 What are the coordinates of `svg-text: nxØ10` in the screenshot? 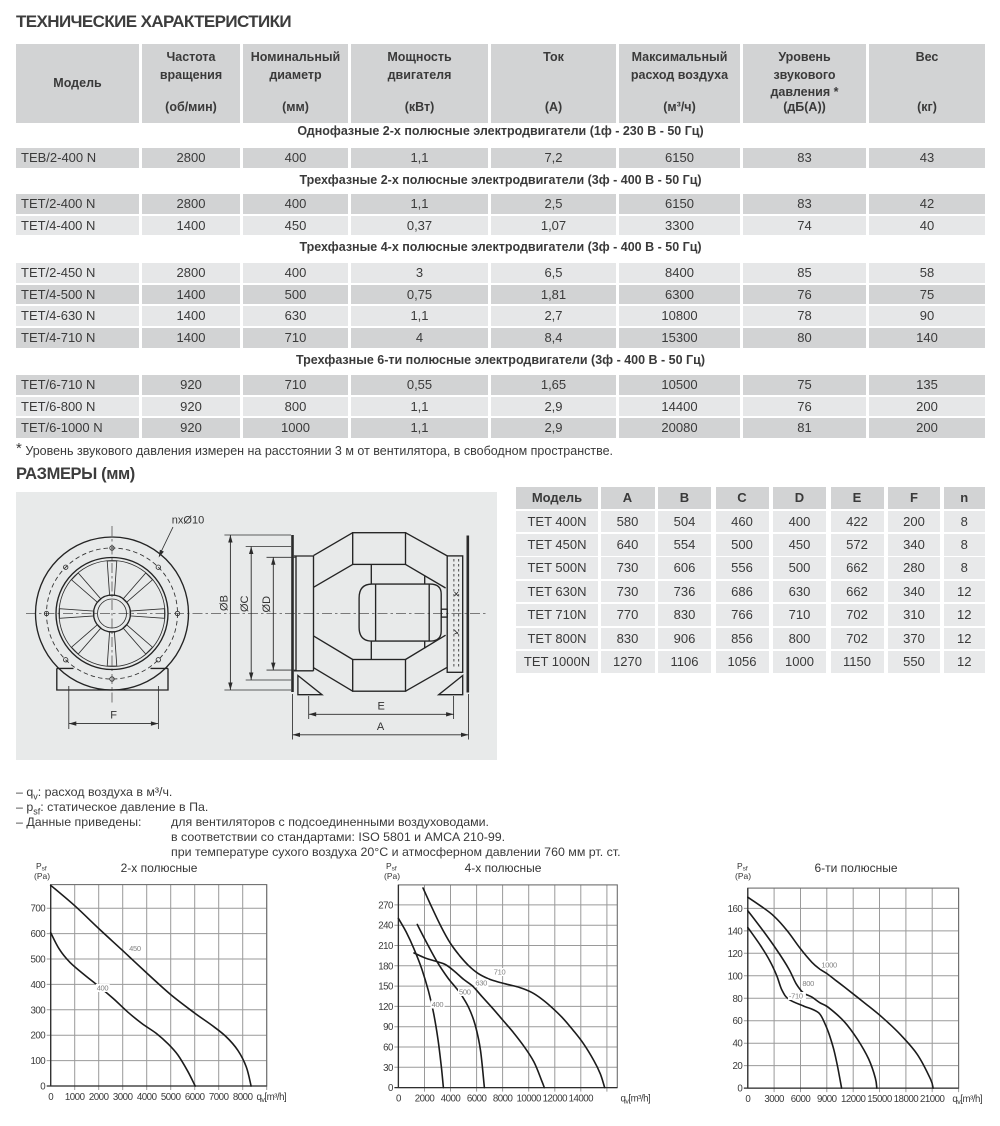 It's located at (188, 521).